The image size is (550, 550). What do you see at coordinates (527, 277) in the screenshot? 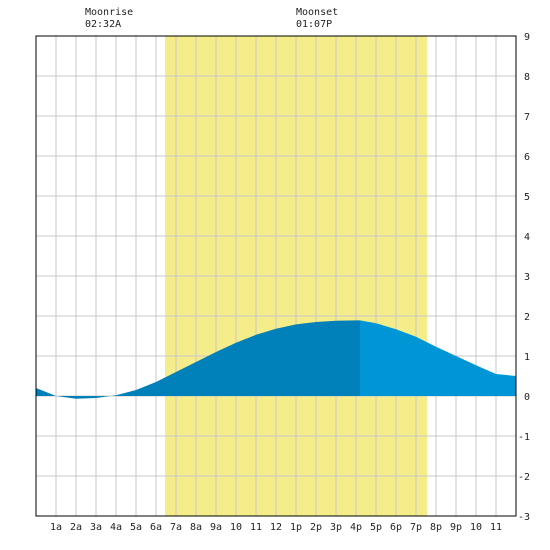
I see `y-tick-label: 3` at bounding box center [527, 277].